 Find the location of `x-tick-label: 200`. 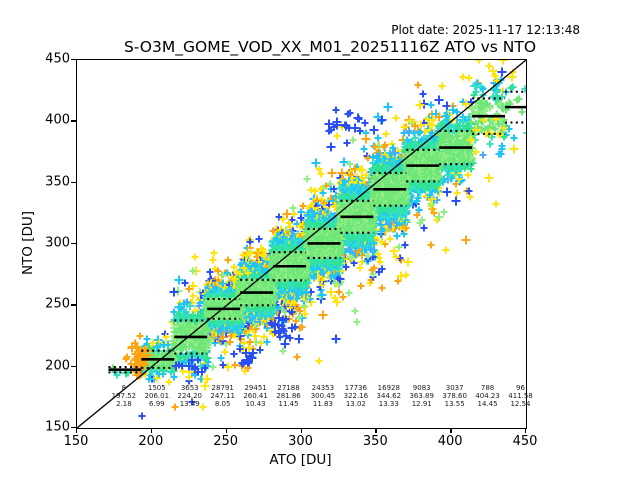

x-tick-label: 200 is located at coordinates (151, 441).